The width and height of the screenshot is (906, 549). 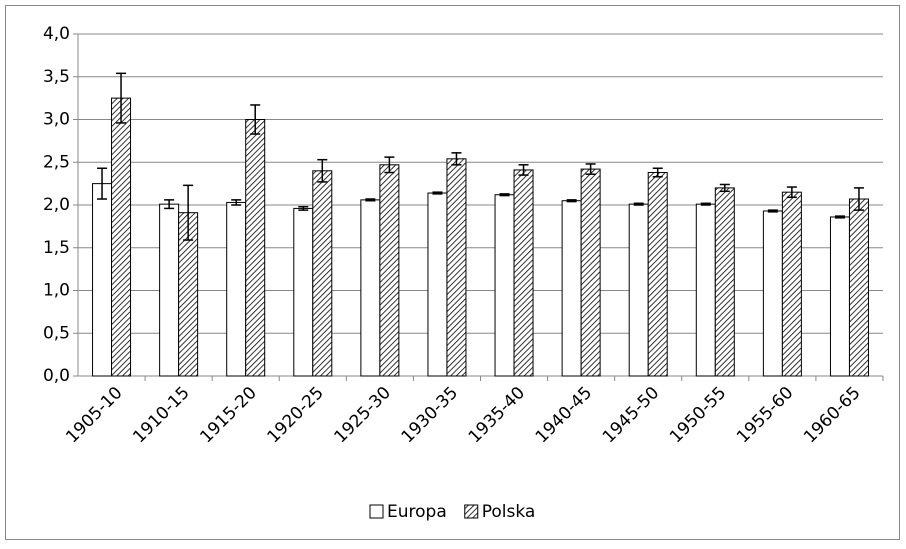 What do you see at coordinates (56, 333) in the screenshot?
I see `y-tick-label: 0,5` at bounding box center [56, 333].